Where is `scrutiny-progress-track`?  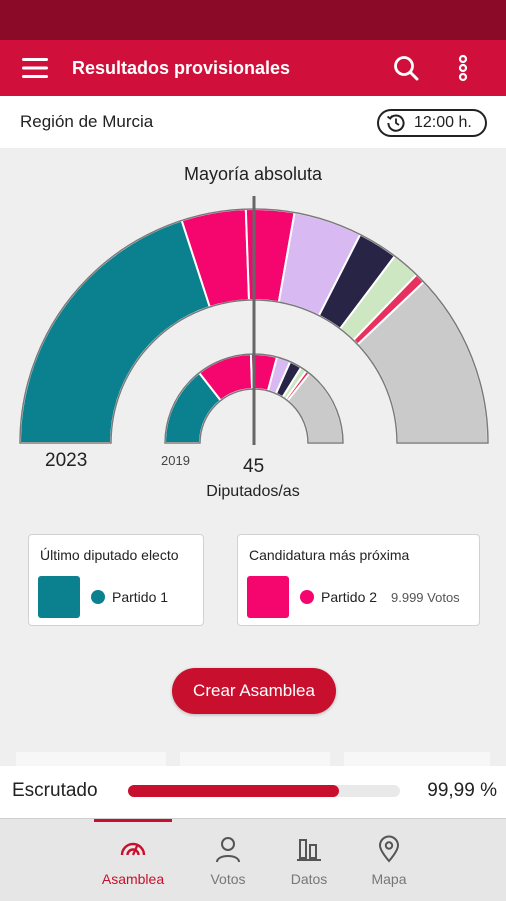 scrutiny-progress-track is located at coordinates (264, 791).